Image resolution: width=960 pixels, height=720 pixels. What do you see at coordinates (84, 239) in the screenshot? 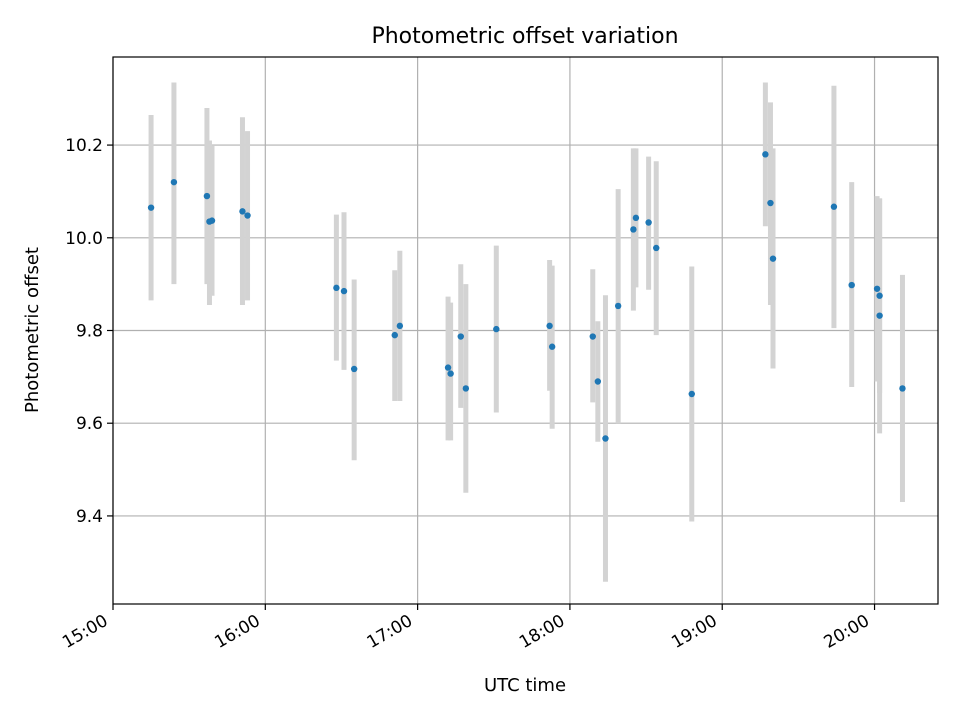
I see `y-tick-label: 10.0` at bounding box center [84, 239].